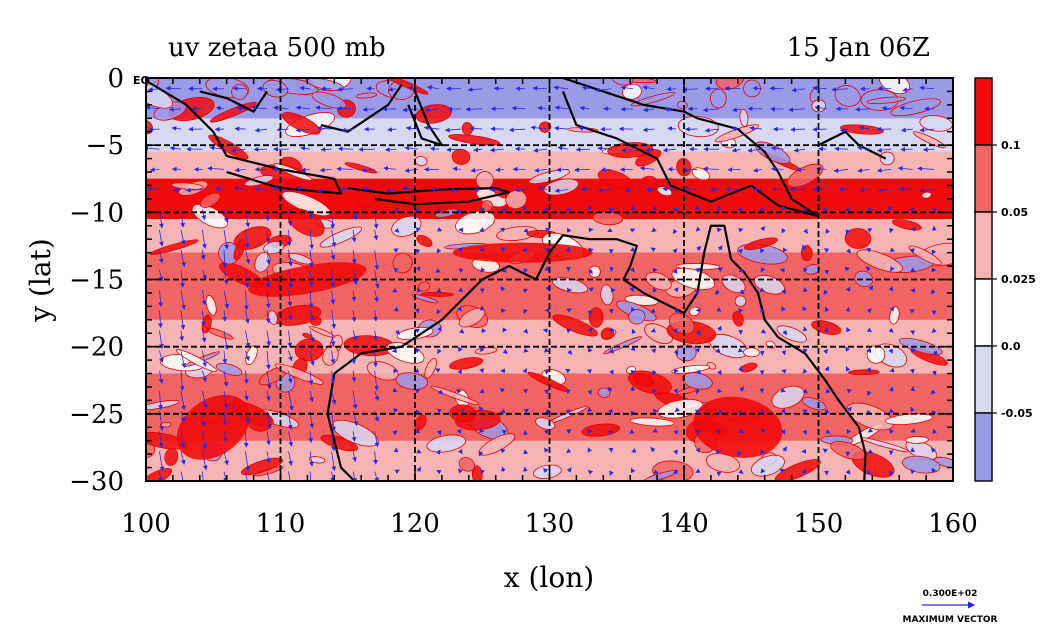  What do you see at coordinates (141, 80) in the screenshot?
I see `equator-label: EQ` at bounding box center [141, 80].